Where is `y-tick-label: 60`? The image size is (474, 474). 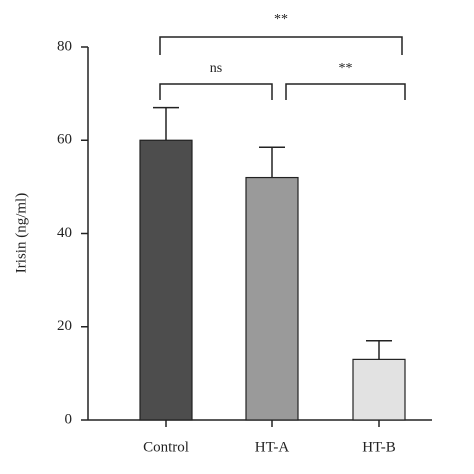 y-tick-label: 60 is located at coordinates (64, 140).